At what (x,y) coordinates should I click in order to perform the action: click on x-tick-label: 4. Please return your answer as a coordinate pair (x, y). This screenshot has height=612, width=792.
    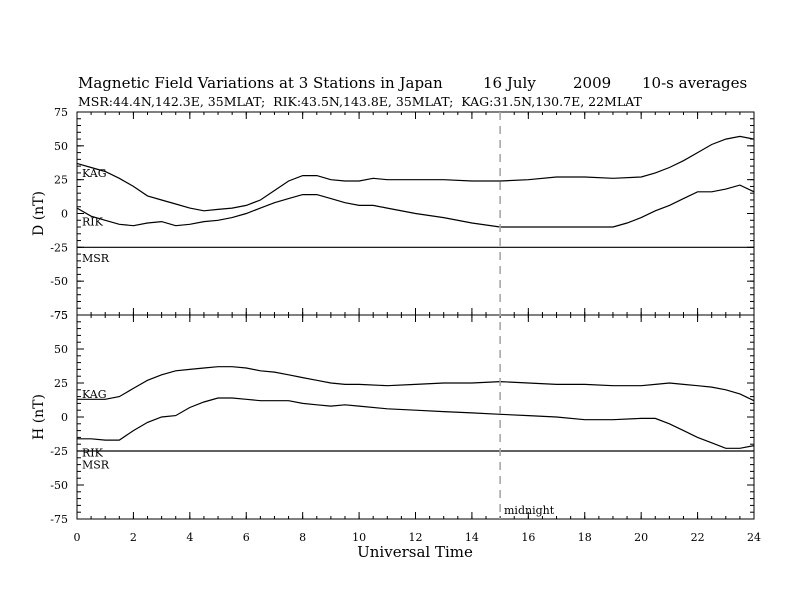
    Looking at the image, I should click on (189, 537).